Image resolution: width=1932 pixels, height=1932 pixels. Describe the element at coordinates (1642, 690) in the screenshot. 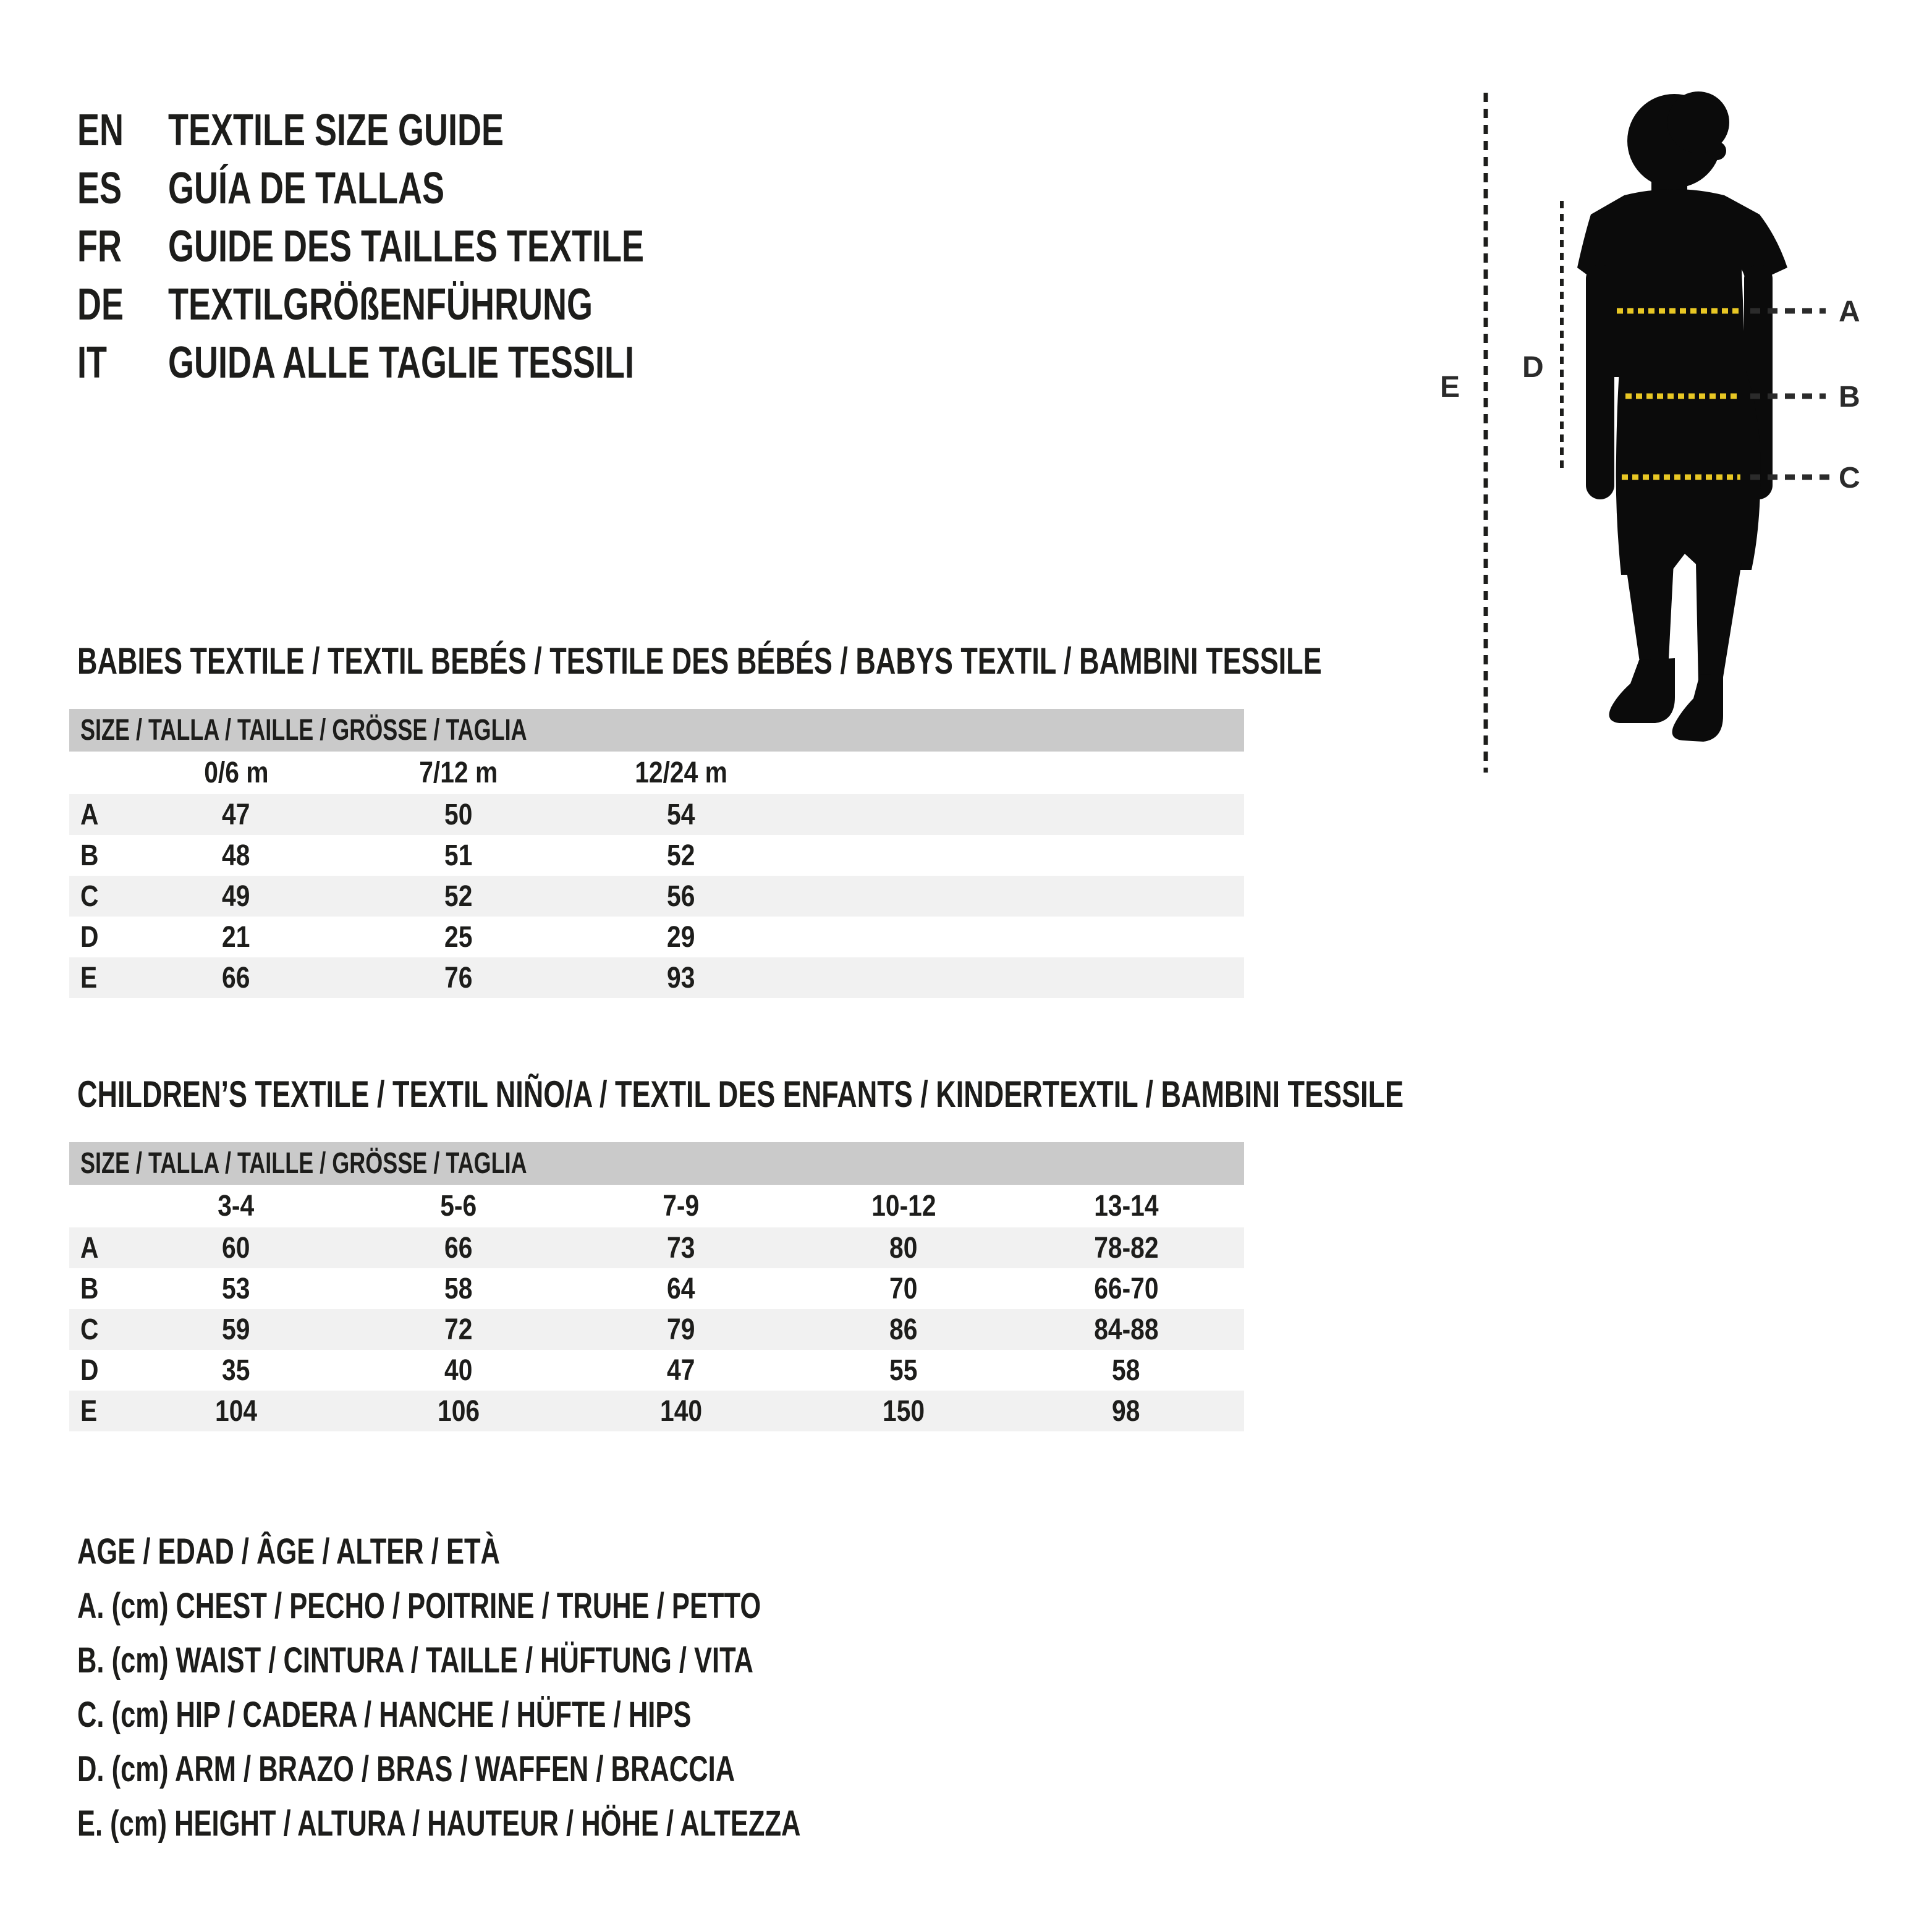

I see `left-shoe-shape` at that location.